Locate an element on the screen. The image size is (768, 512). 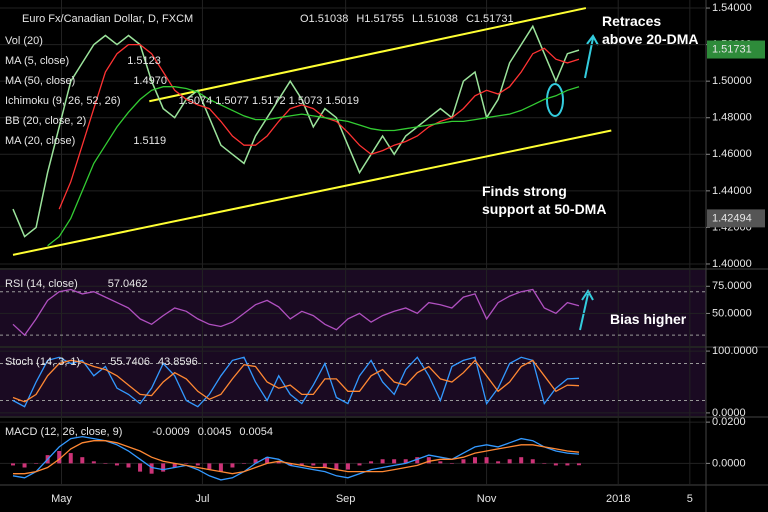
indicator-label: Vol (20) is located at coordinates (24, 41).